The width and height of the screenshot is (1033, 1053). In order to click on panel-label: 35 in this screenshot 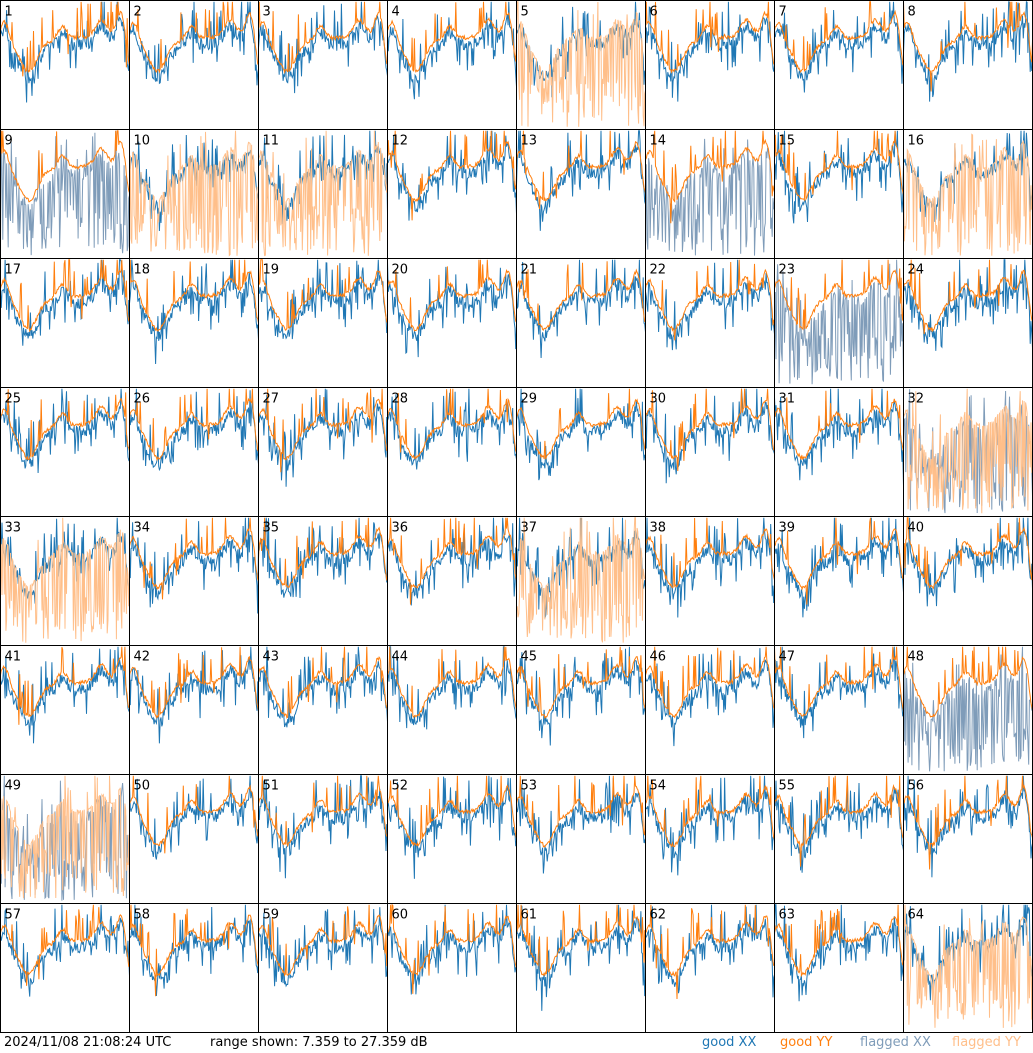, I will do `click(271, 528)`.